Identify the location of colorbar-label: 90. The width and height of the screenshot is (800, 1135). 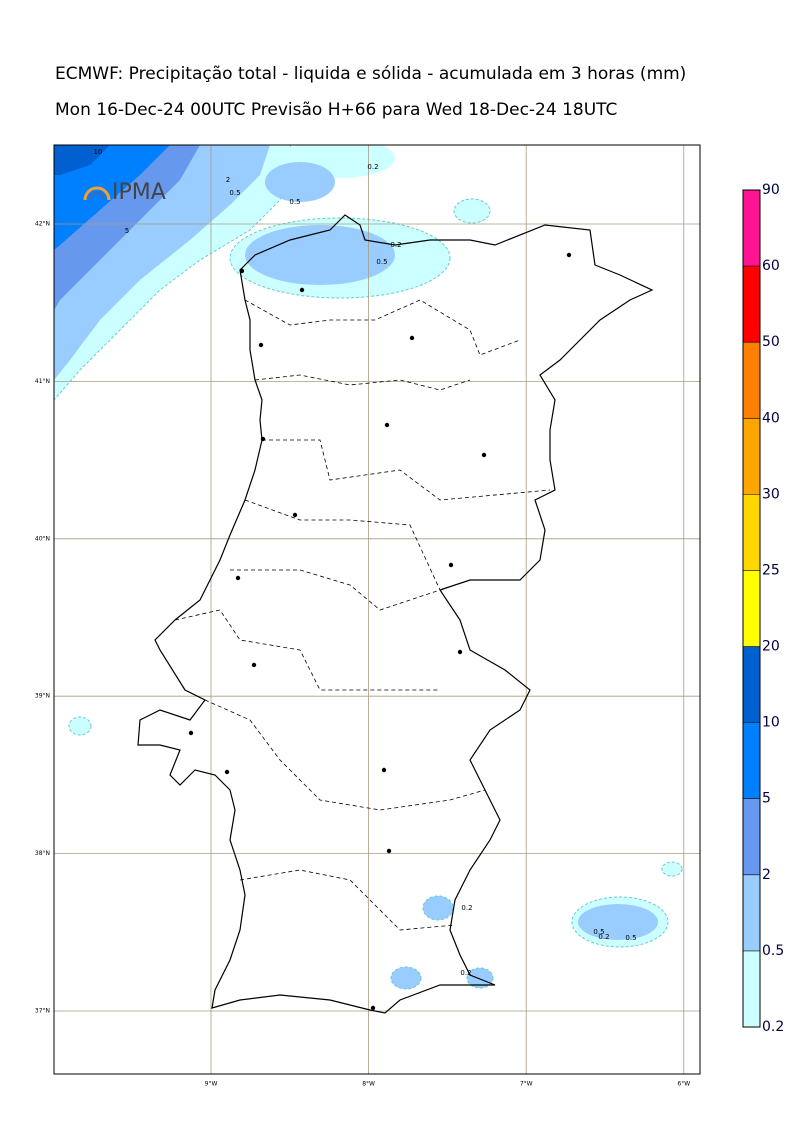
(771, 190).